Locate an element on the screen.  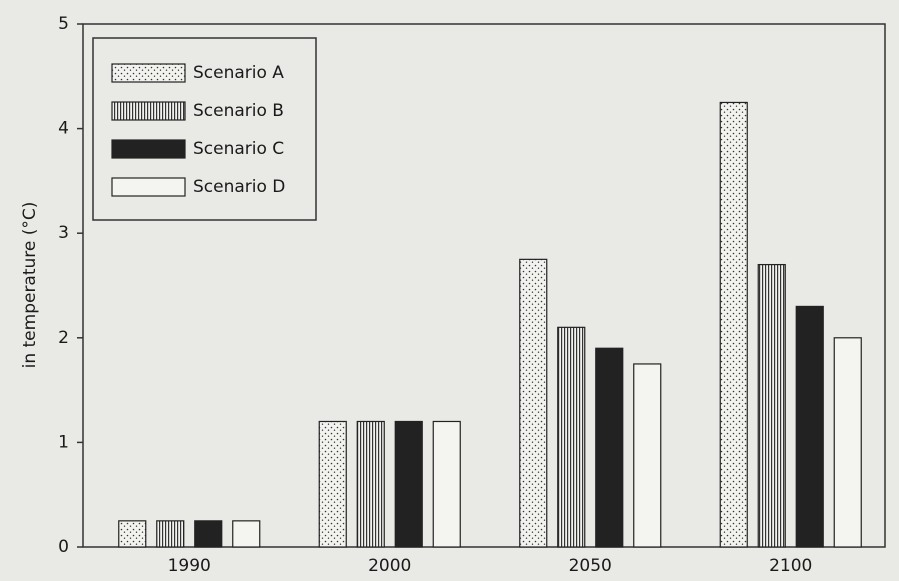
y-tick-label: 0 is located at coordinates (63, 547).